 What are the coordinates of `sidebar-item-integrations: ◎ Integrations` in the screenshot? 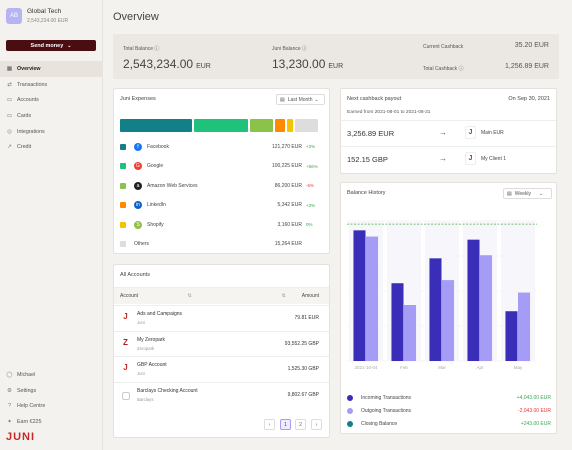 It's located at (51, 132).